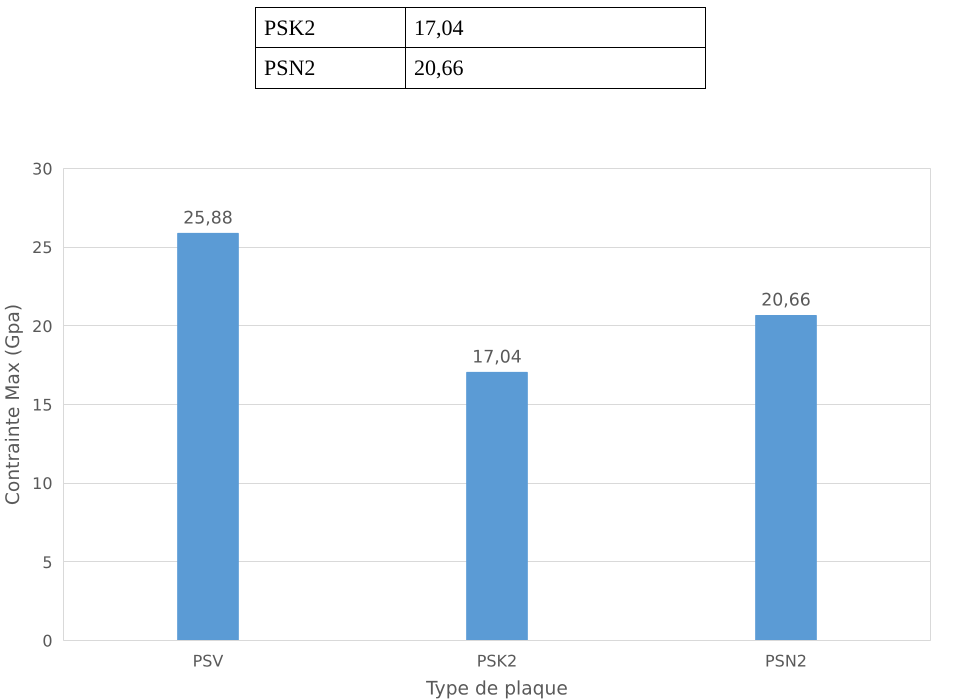 The height and width of the screenshot is (699, 958). What do you see at coordinates (439, 67) in the screenshot?
I see `text: 20,66` at bounding box center [439, 67].